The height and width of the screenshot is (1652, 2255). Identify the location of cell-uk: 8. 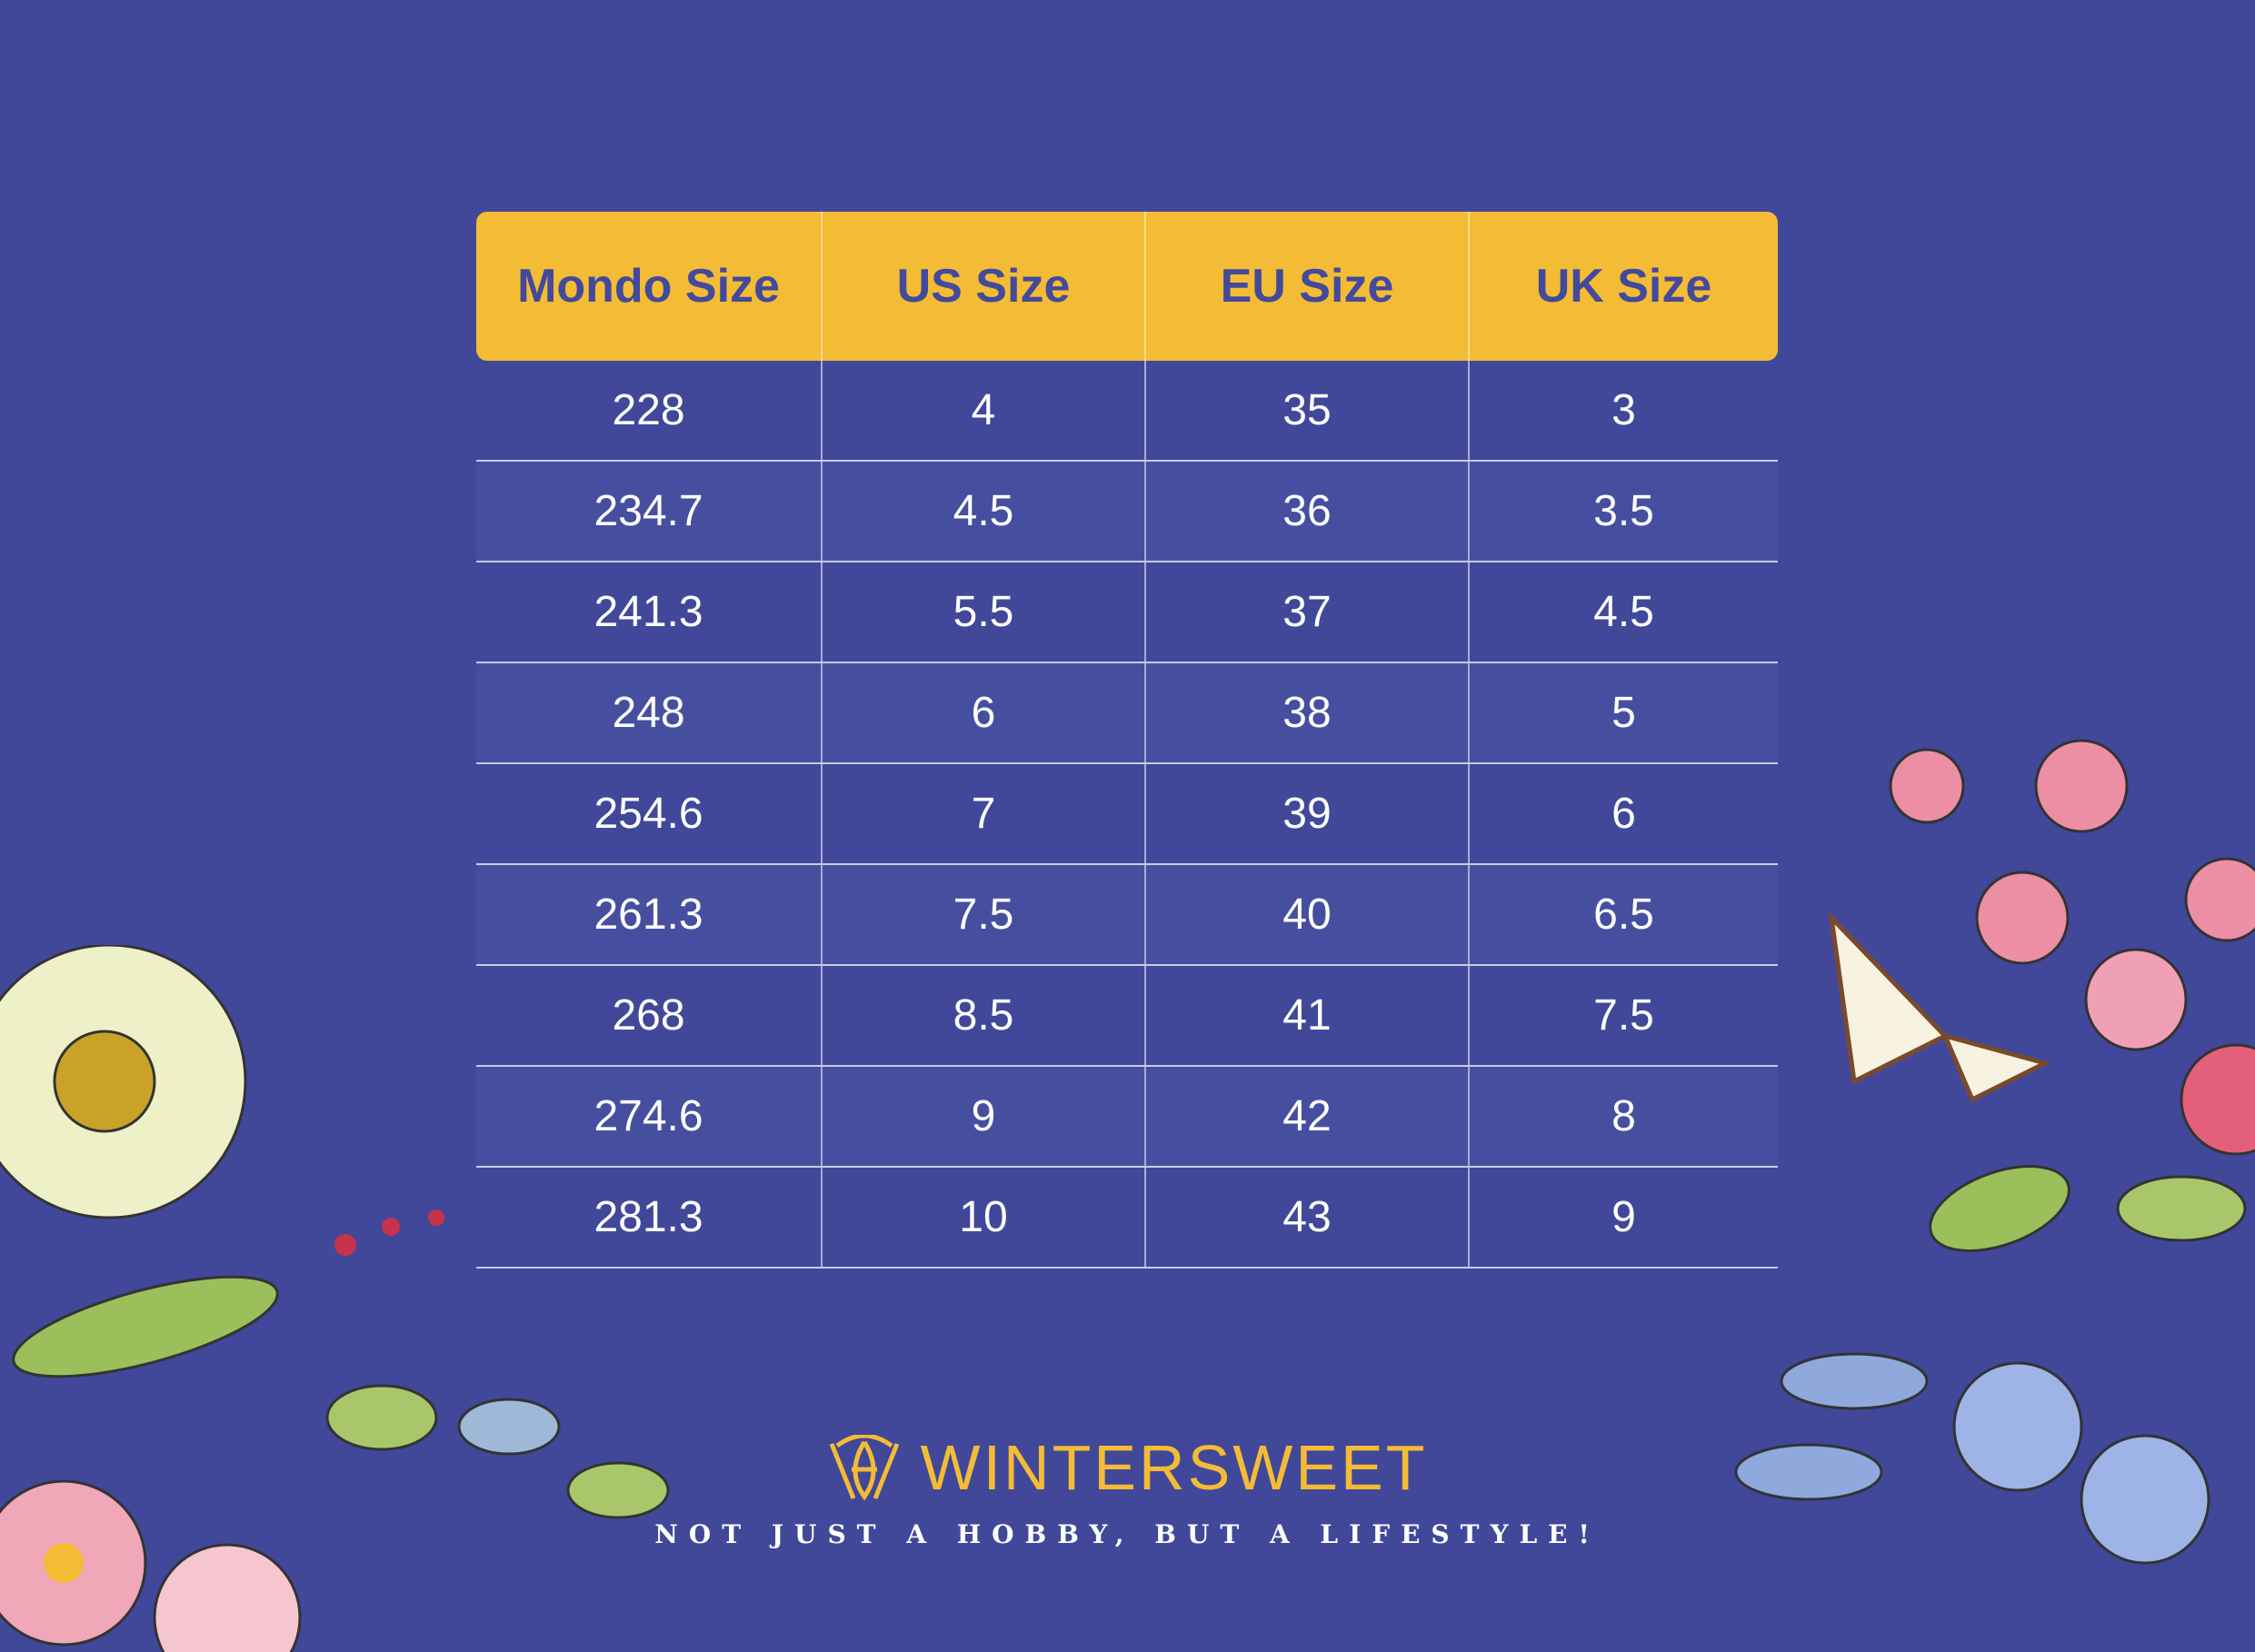
(1624, 1116).